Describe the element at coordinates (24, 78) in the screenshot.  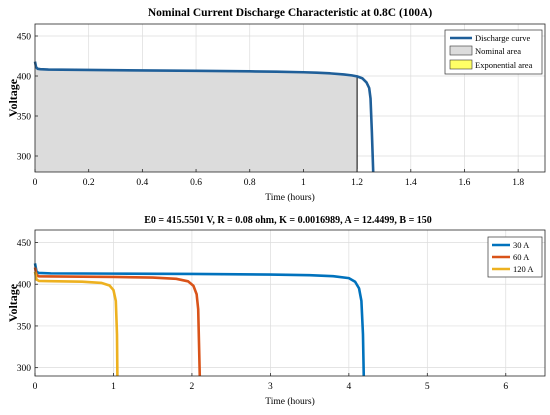
I see `chart-1-y-tick-label-2: 400` at that location.